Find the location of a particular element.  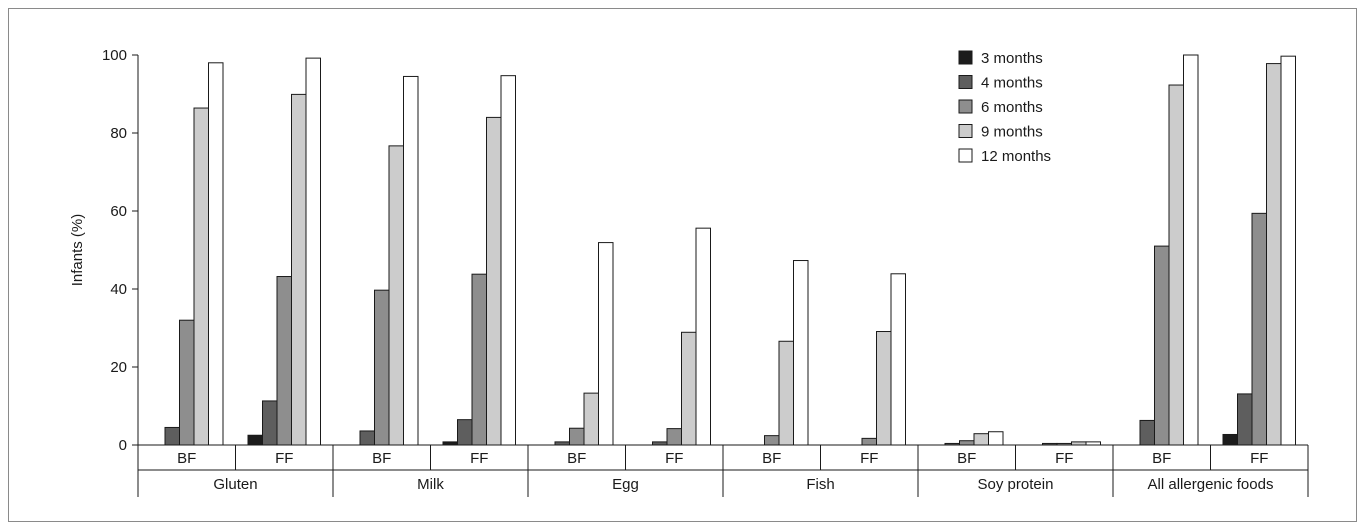

x-group-label: Fish is located at coordinates (820, 484).